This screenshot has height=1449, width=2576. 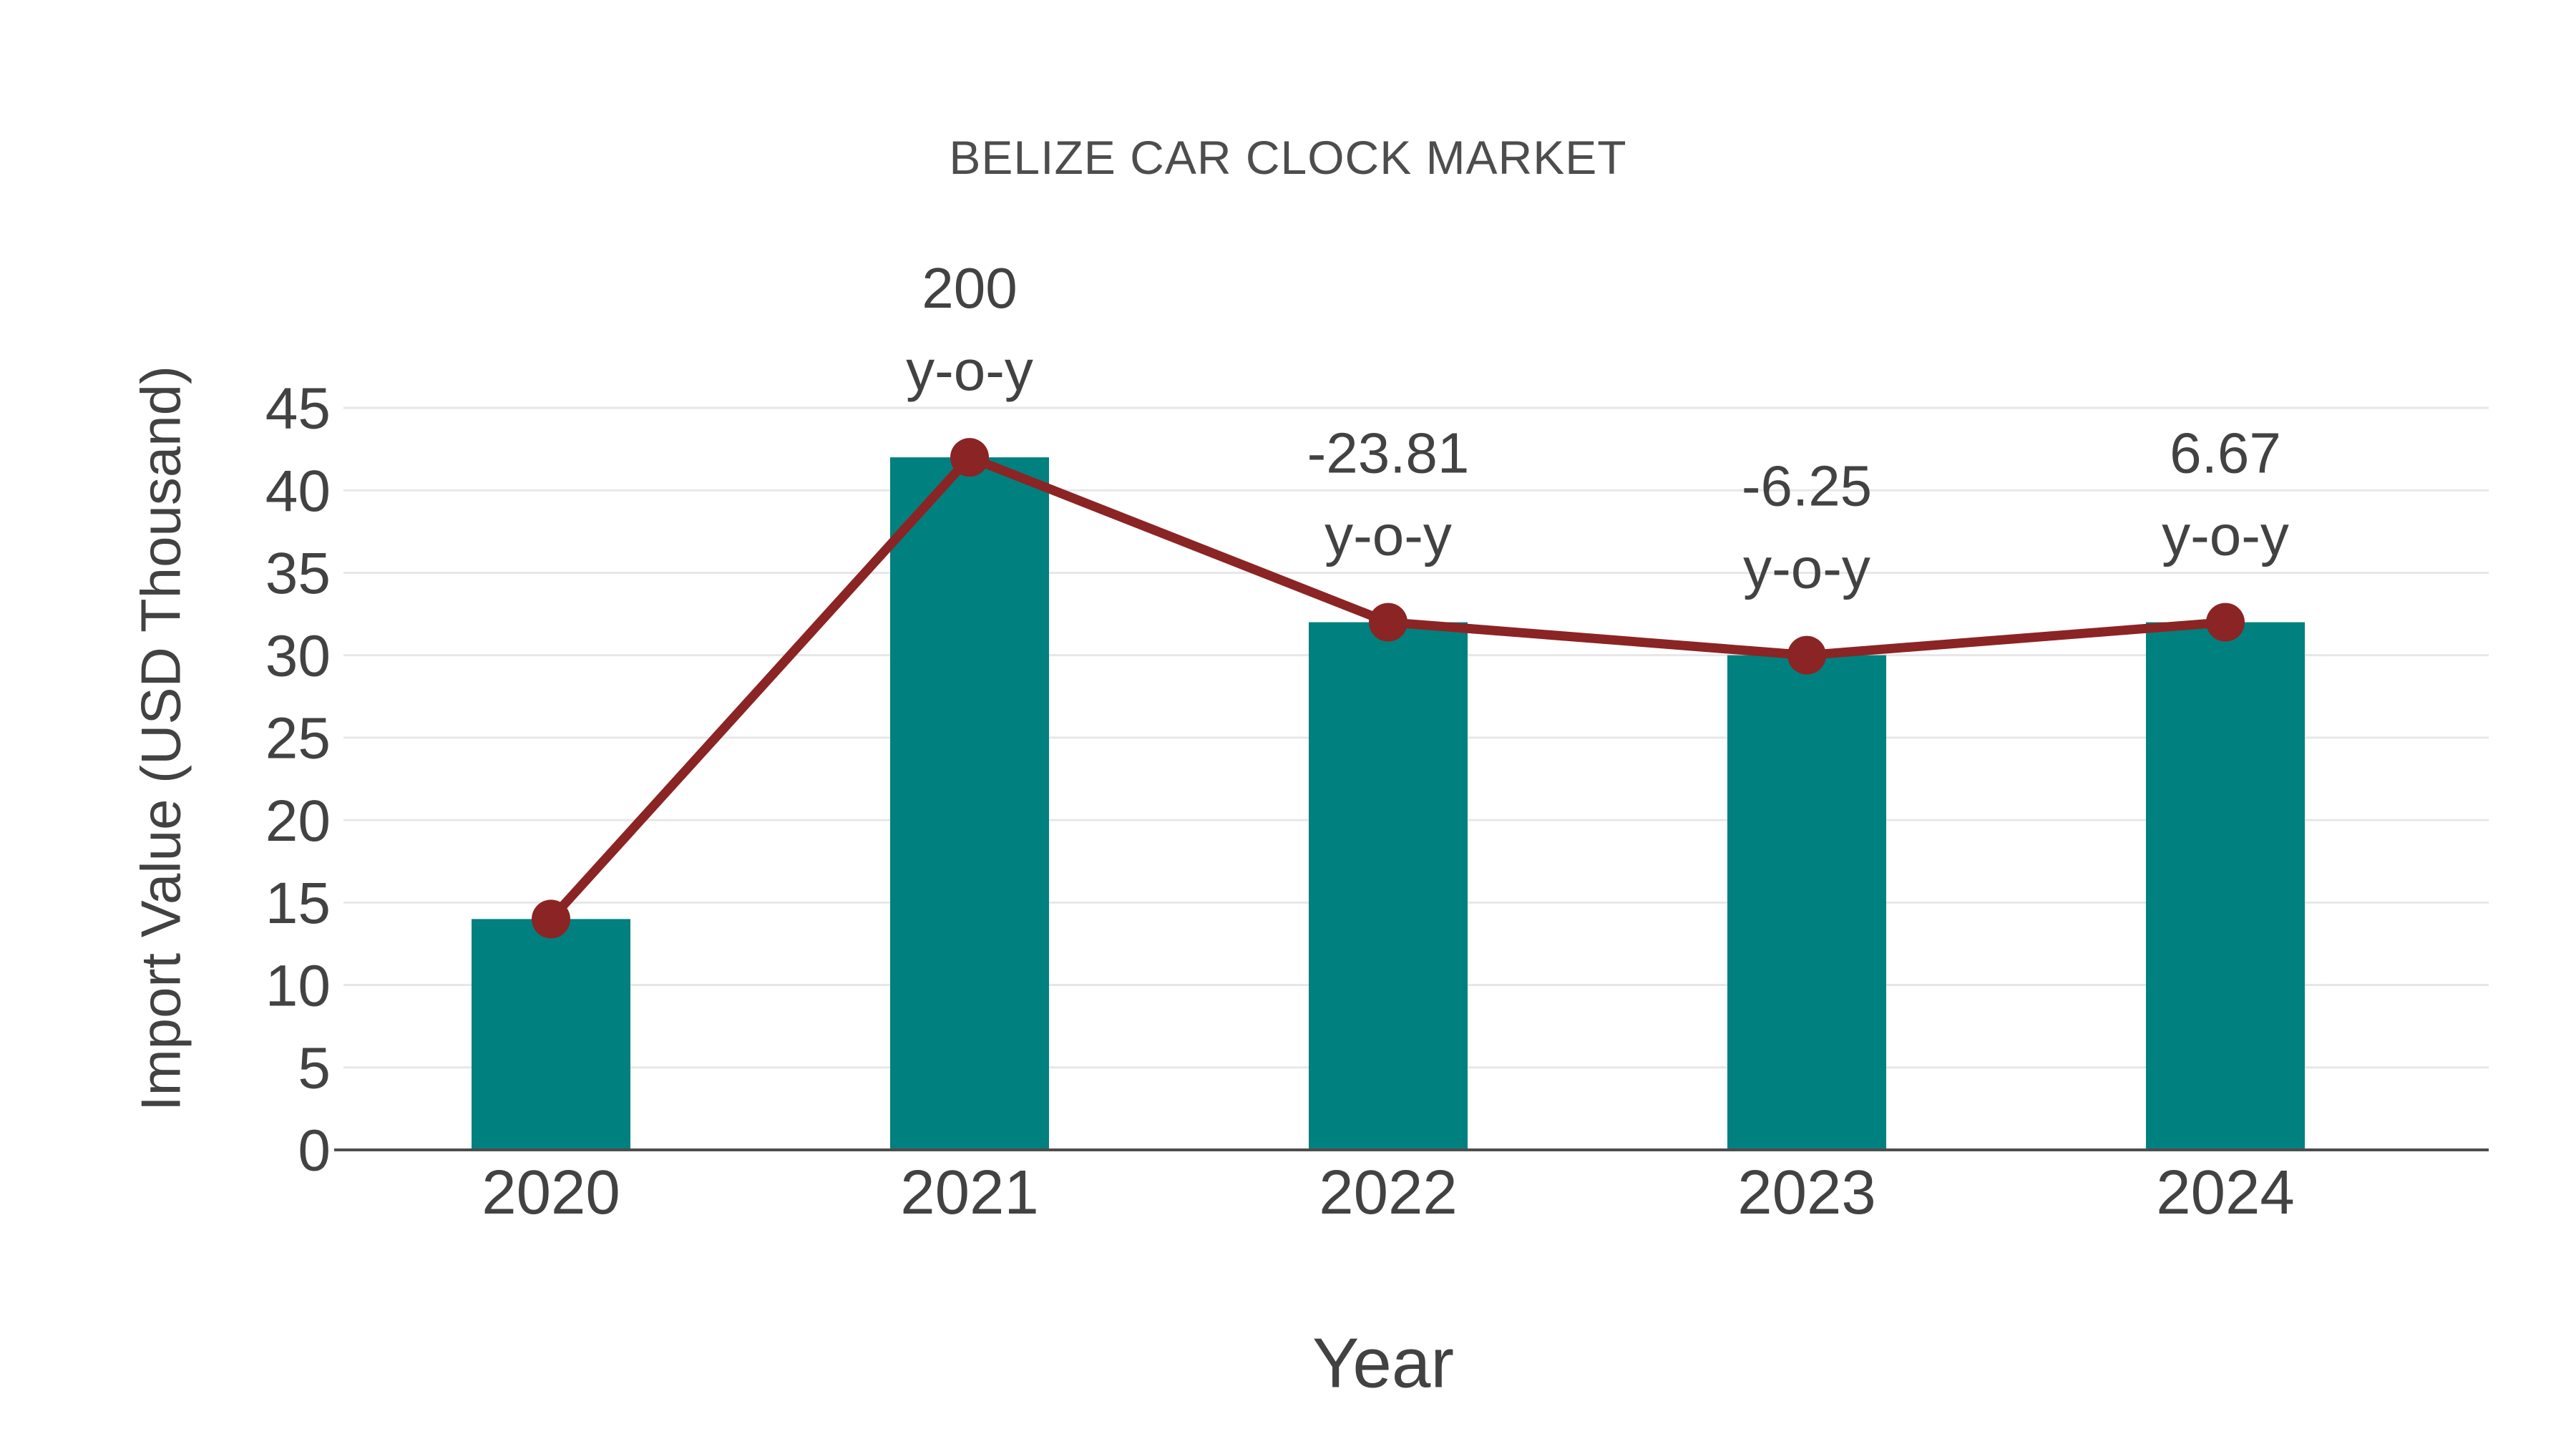 What do you see at coordinates (2225, 1192) in the screenshot?
I see `x-tick-label: 2024` at bounding box center [2225, 1192].